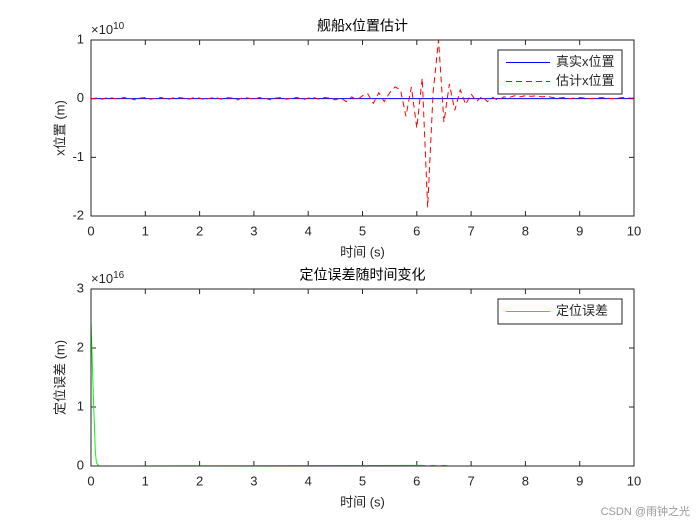  I want to click on y-tick-label: -1, so click(78, 156).